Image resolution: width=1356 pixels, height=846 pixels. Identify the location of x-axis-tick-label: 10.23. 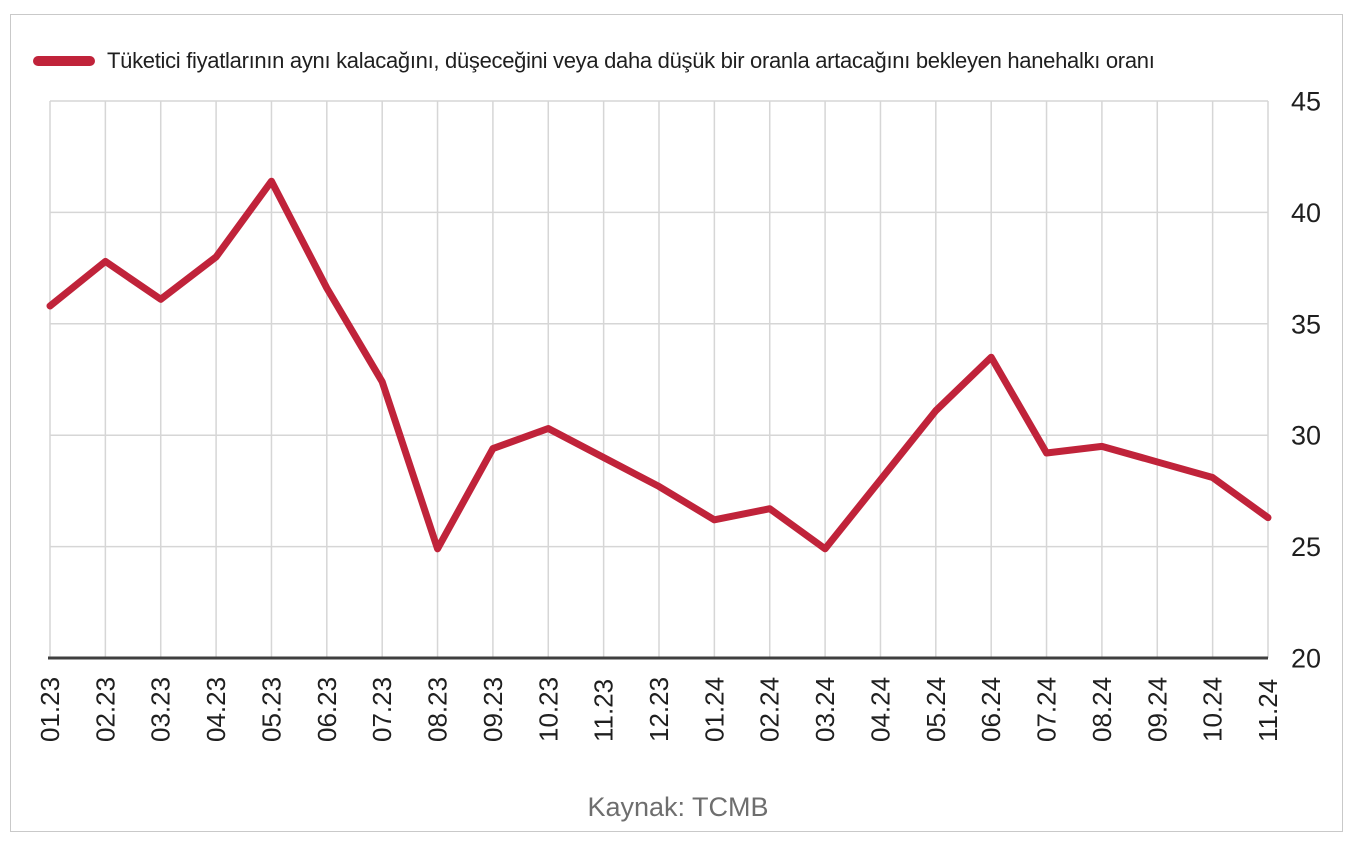
(548, 709).